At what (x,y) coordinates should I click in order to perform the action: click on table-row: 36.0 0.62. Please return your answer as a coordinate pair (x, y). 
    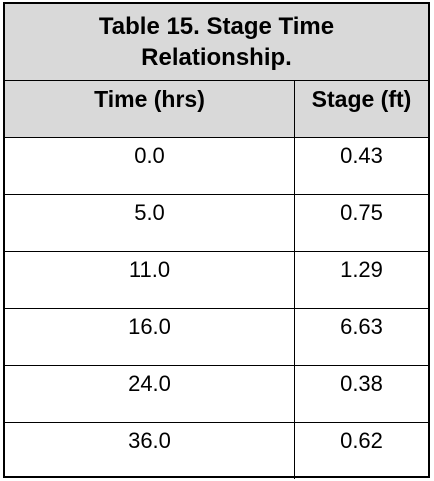
    Looking at the image, I should click on (216, 451).